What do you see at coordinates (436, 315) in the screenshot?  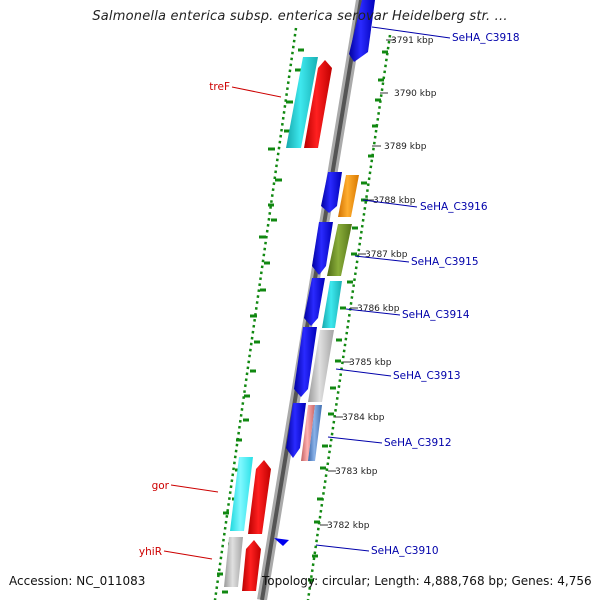 I see `gene-label-c3914: SeHA_C3914` at bounding box center [436, 315].